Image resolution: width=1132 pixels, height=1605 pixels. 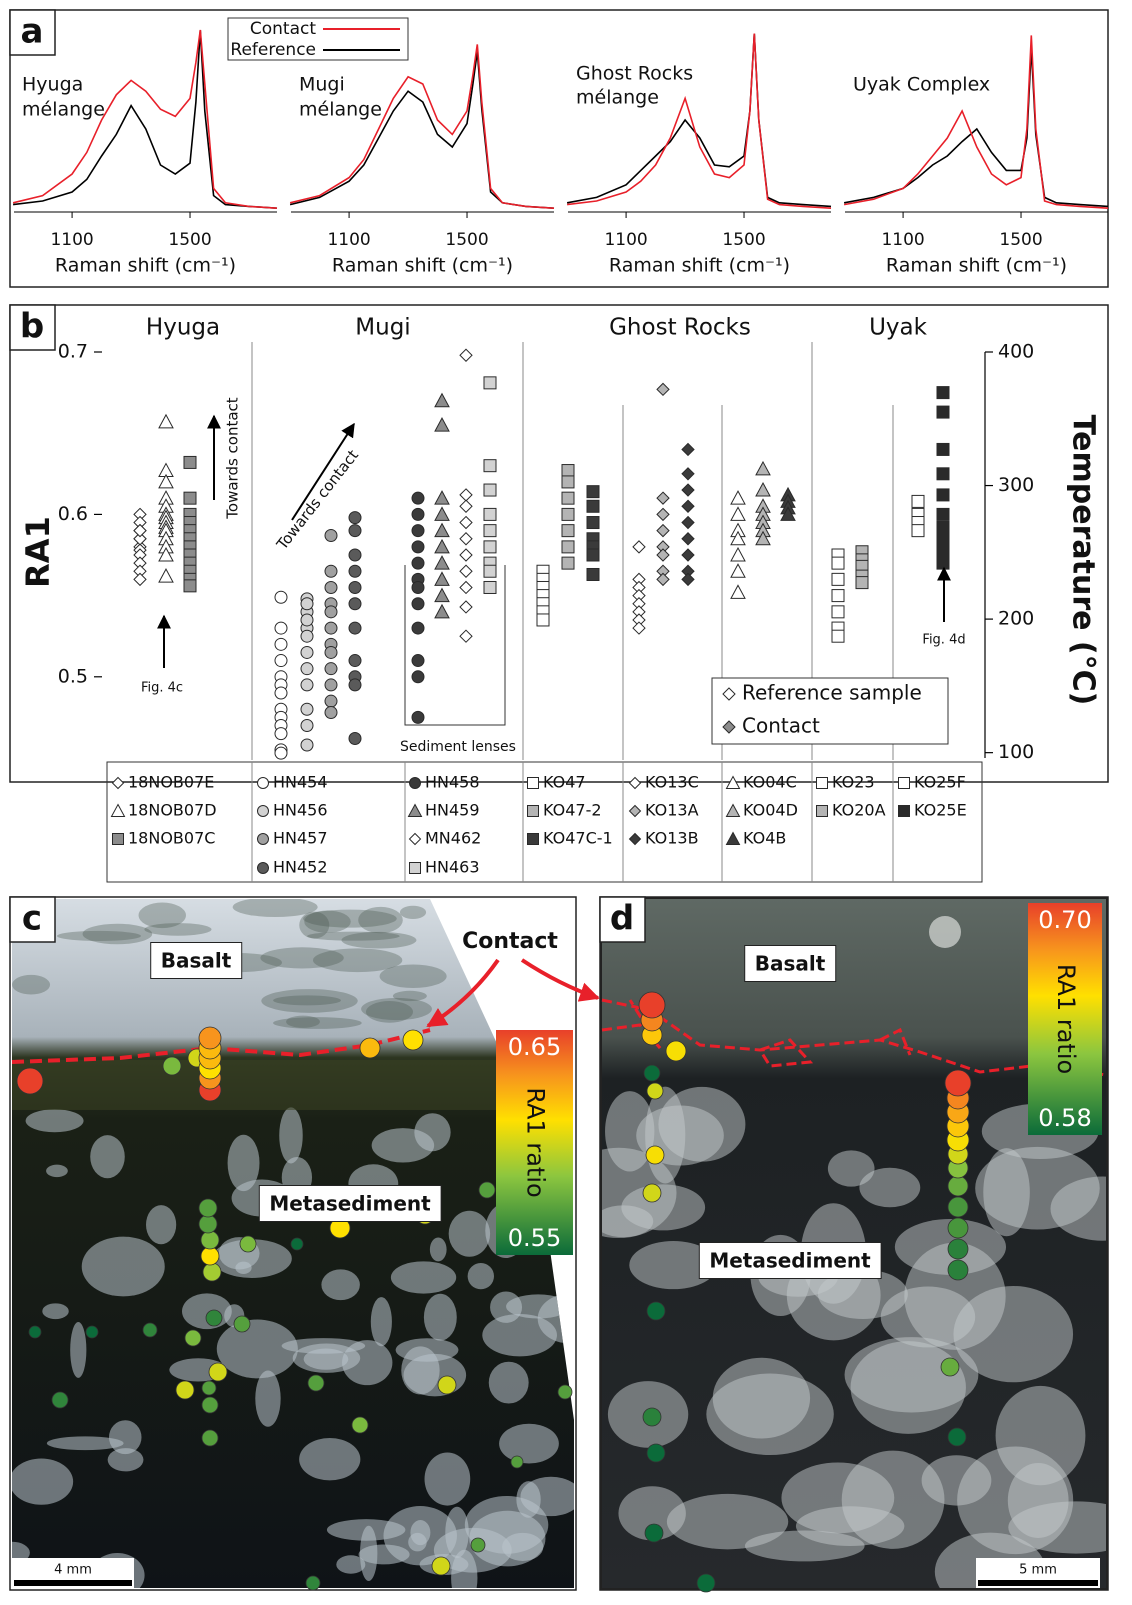 I want to click on colorbar-min: 0.58, so click(x=1064, y=1118).